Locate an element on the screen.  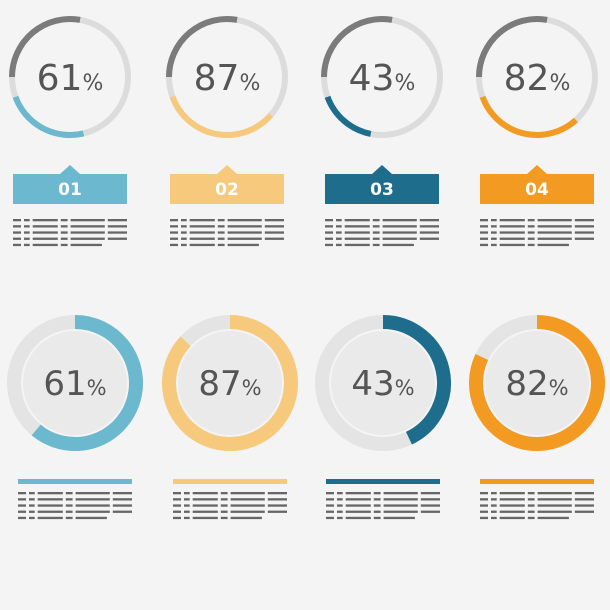
progress-ring-card: 82% 04 is located at coordinates (537, 131).